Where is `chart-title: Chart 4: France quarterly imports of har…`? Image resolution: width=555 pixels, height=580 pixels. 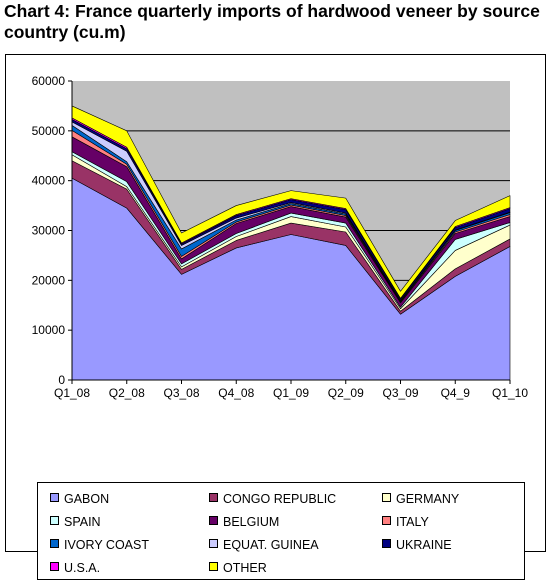
chart-title: Chart 4: France quarterly imports of har… is located at coordinates (272, 21).